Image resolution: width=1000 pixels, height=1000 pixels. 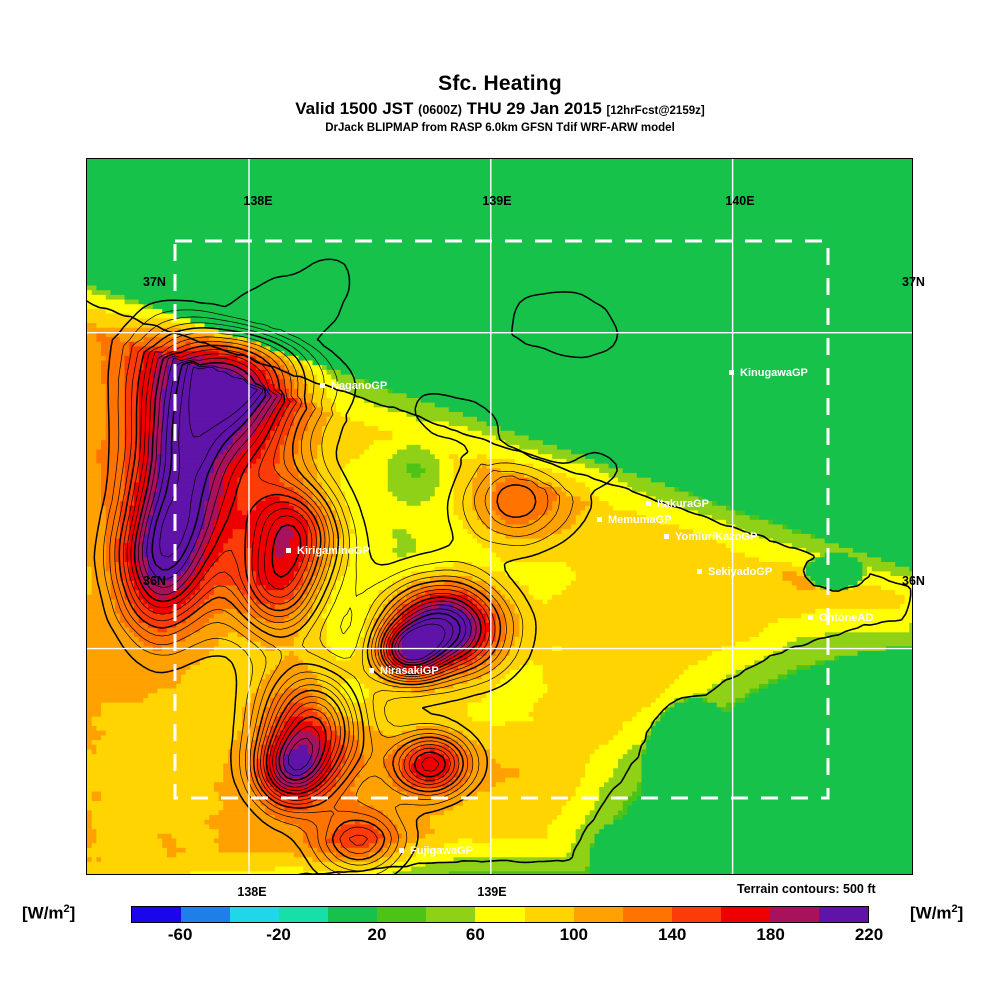 I want to click on colorbar, so click(x=500, y=914).